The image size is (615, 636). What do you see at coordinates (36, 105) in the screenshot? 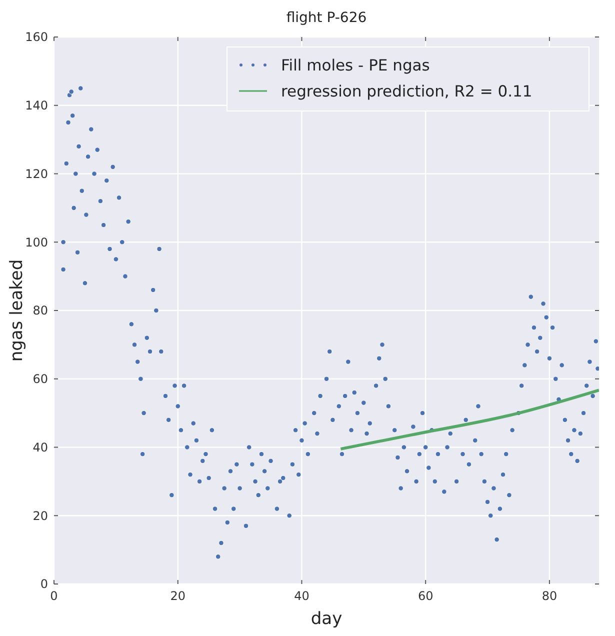
I see `y-tick-label: 140` at bounding box center [36, 105].